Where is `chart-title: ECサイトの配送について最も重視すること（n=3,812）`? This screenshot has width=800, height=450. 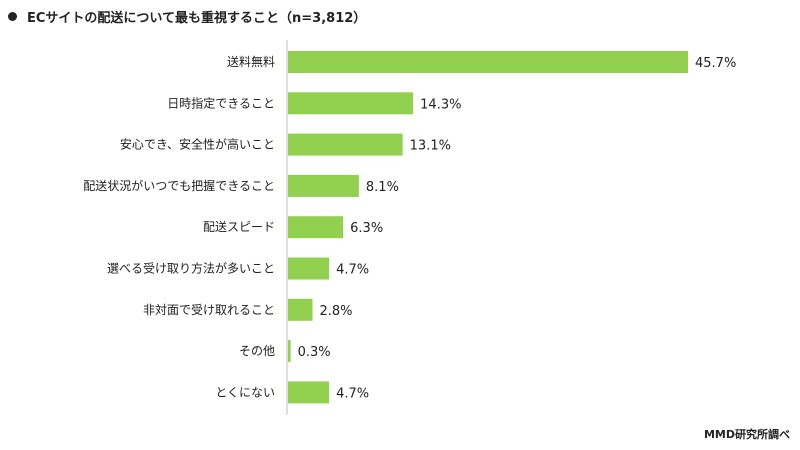 chart-title: ECサイトの配送について最も重視すること（n=3,812） is located at coordinates (197, 18).